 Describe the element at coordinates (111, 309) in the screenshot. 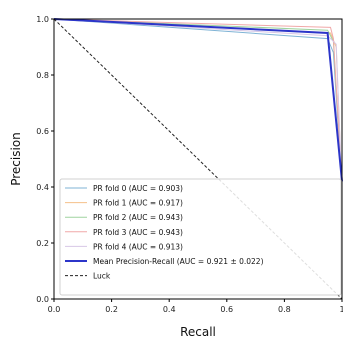

I see `x-tick-label: 0.2` at that location.